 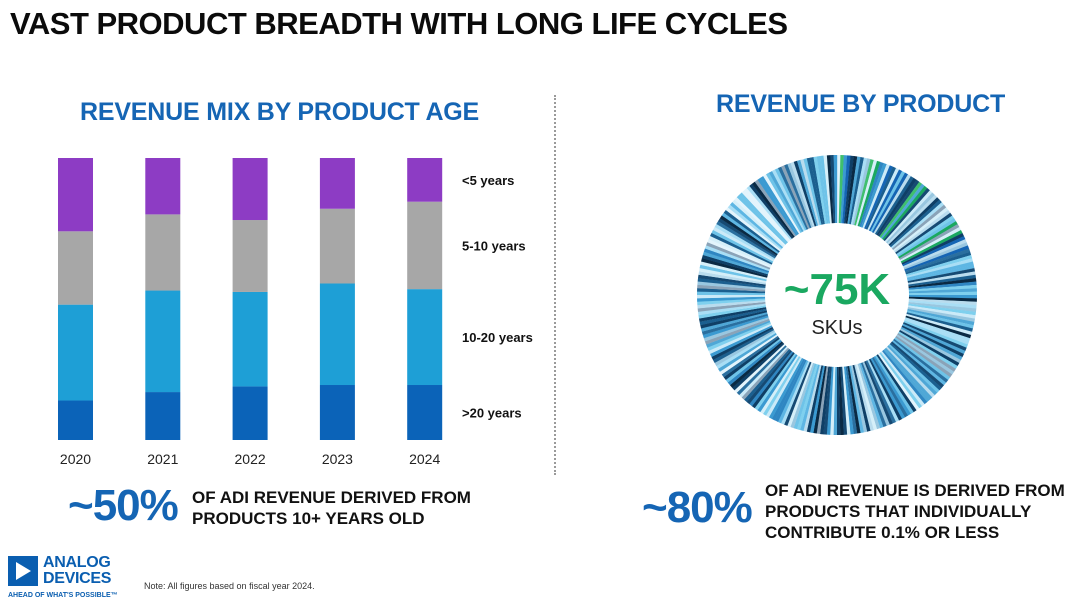 What do you see at coordinates (497, 337) in the screenshot?
I see `legend-label: 10-20 years` at bounding box center [497, 337].